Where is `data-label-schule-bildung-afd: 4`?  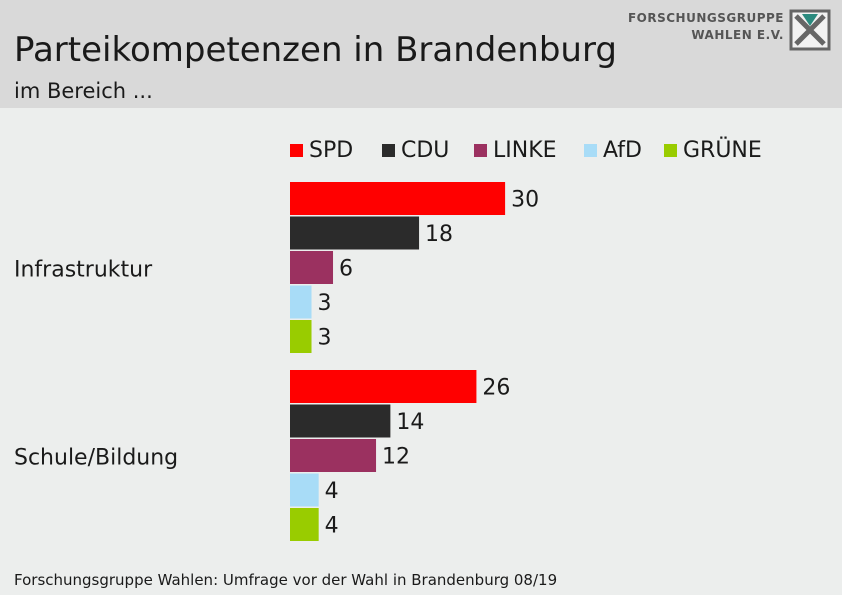 data-label-schule-bildung-afd: 4 is located at coordinates (332, 491).